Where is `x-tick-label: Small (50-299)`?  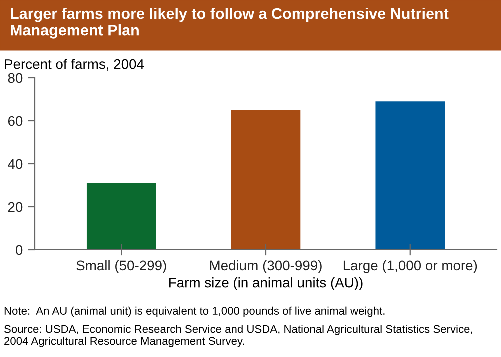
x-tick-label: Small (50-299) is located at coordinates (121, 267).